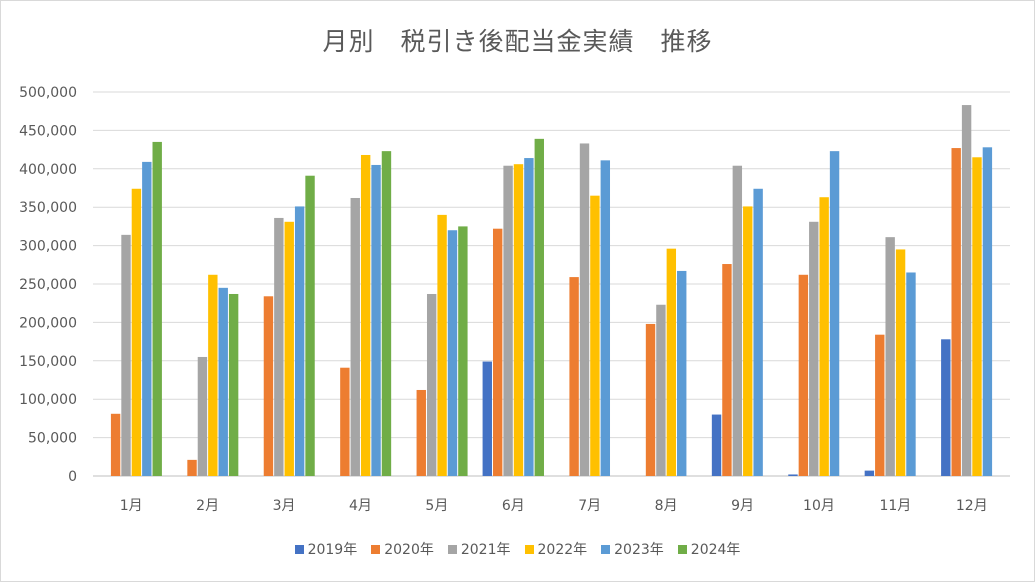 The height and width of the screenshot is (582, 1035). Describe the element at coordinates (48, 208) in the screenshot. I see `y-tick-label: 350,000` at that location.